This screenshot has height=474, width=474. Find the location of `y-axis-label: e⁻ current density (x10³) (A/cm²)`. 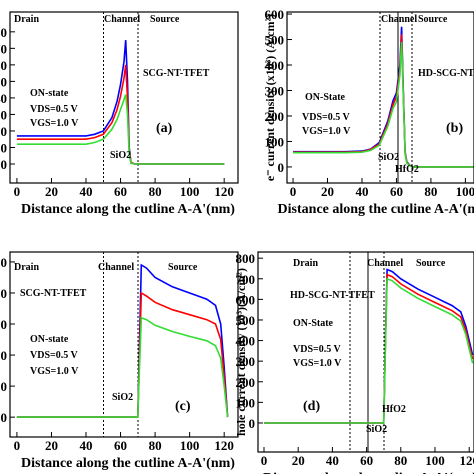

y-axis-label: e⁻ current density (x10³) (A/cm²) is located at coordinates (270, 97).